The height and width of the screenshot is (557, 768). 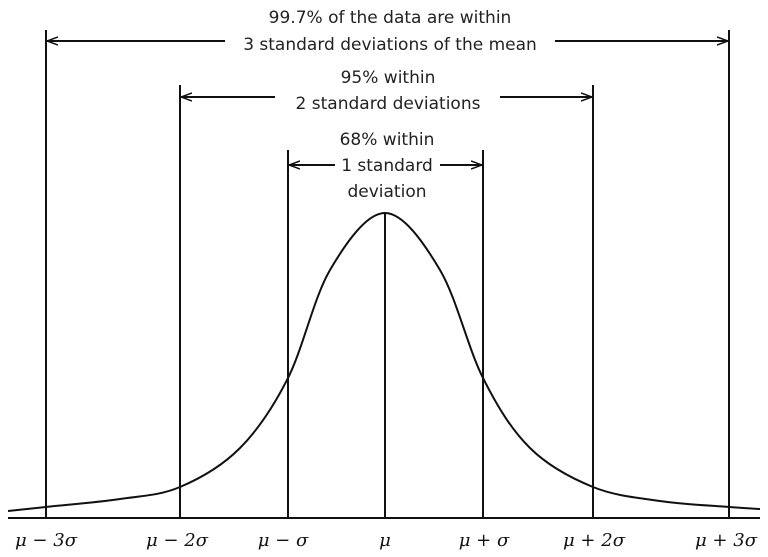 I want to click on annotation: deviation, so click(x=386, y=192).